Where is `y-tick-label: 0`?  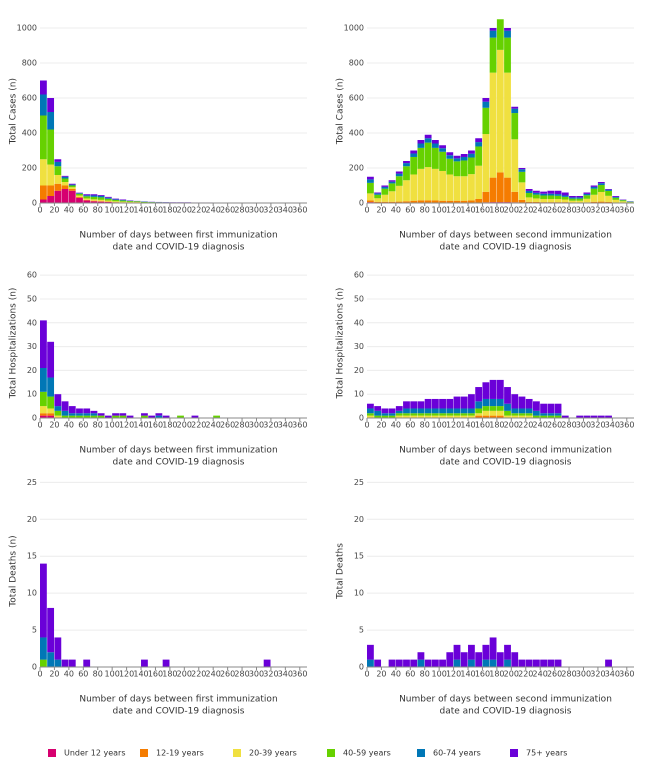
y-tick-label: 0 is located at coordinates (361, 667).